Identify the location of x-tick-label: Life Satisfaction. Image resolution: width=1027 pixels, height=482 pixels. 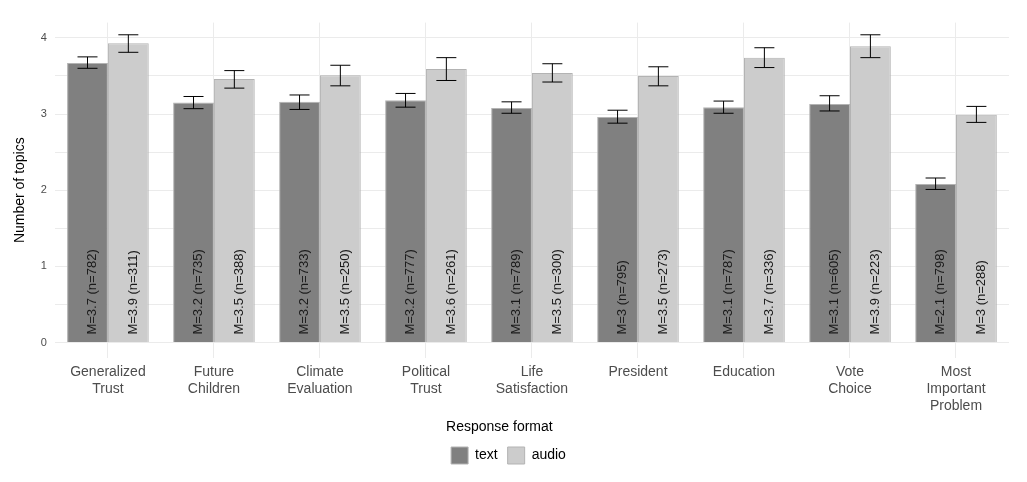
(532, 379).